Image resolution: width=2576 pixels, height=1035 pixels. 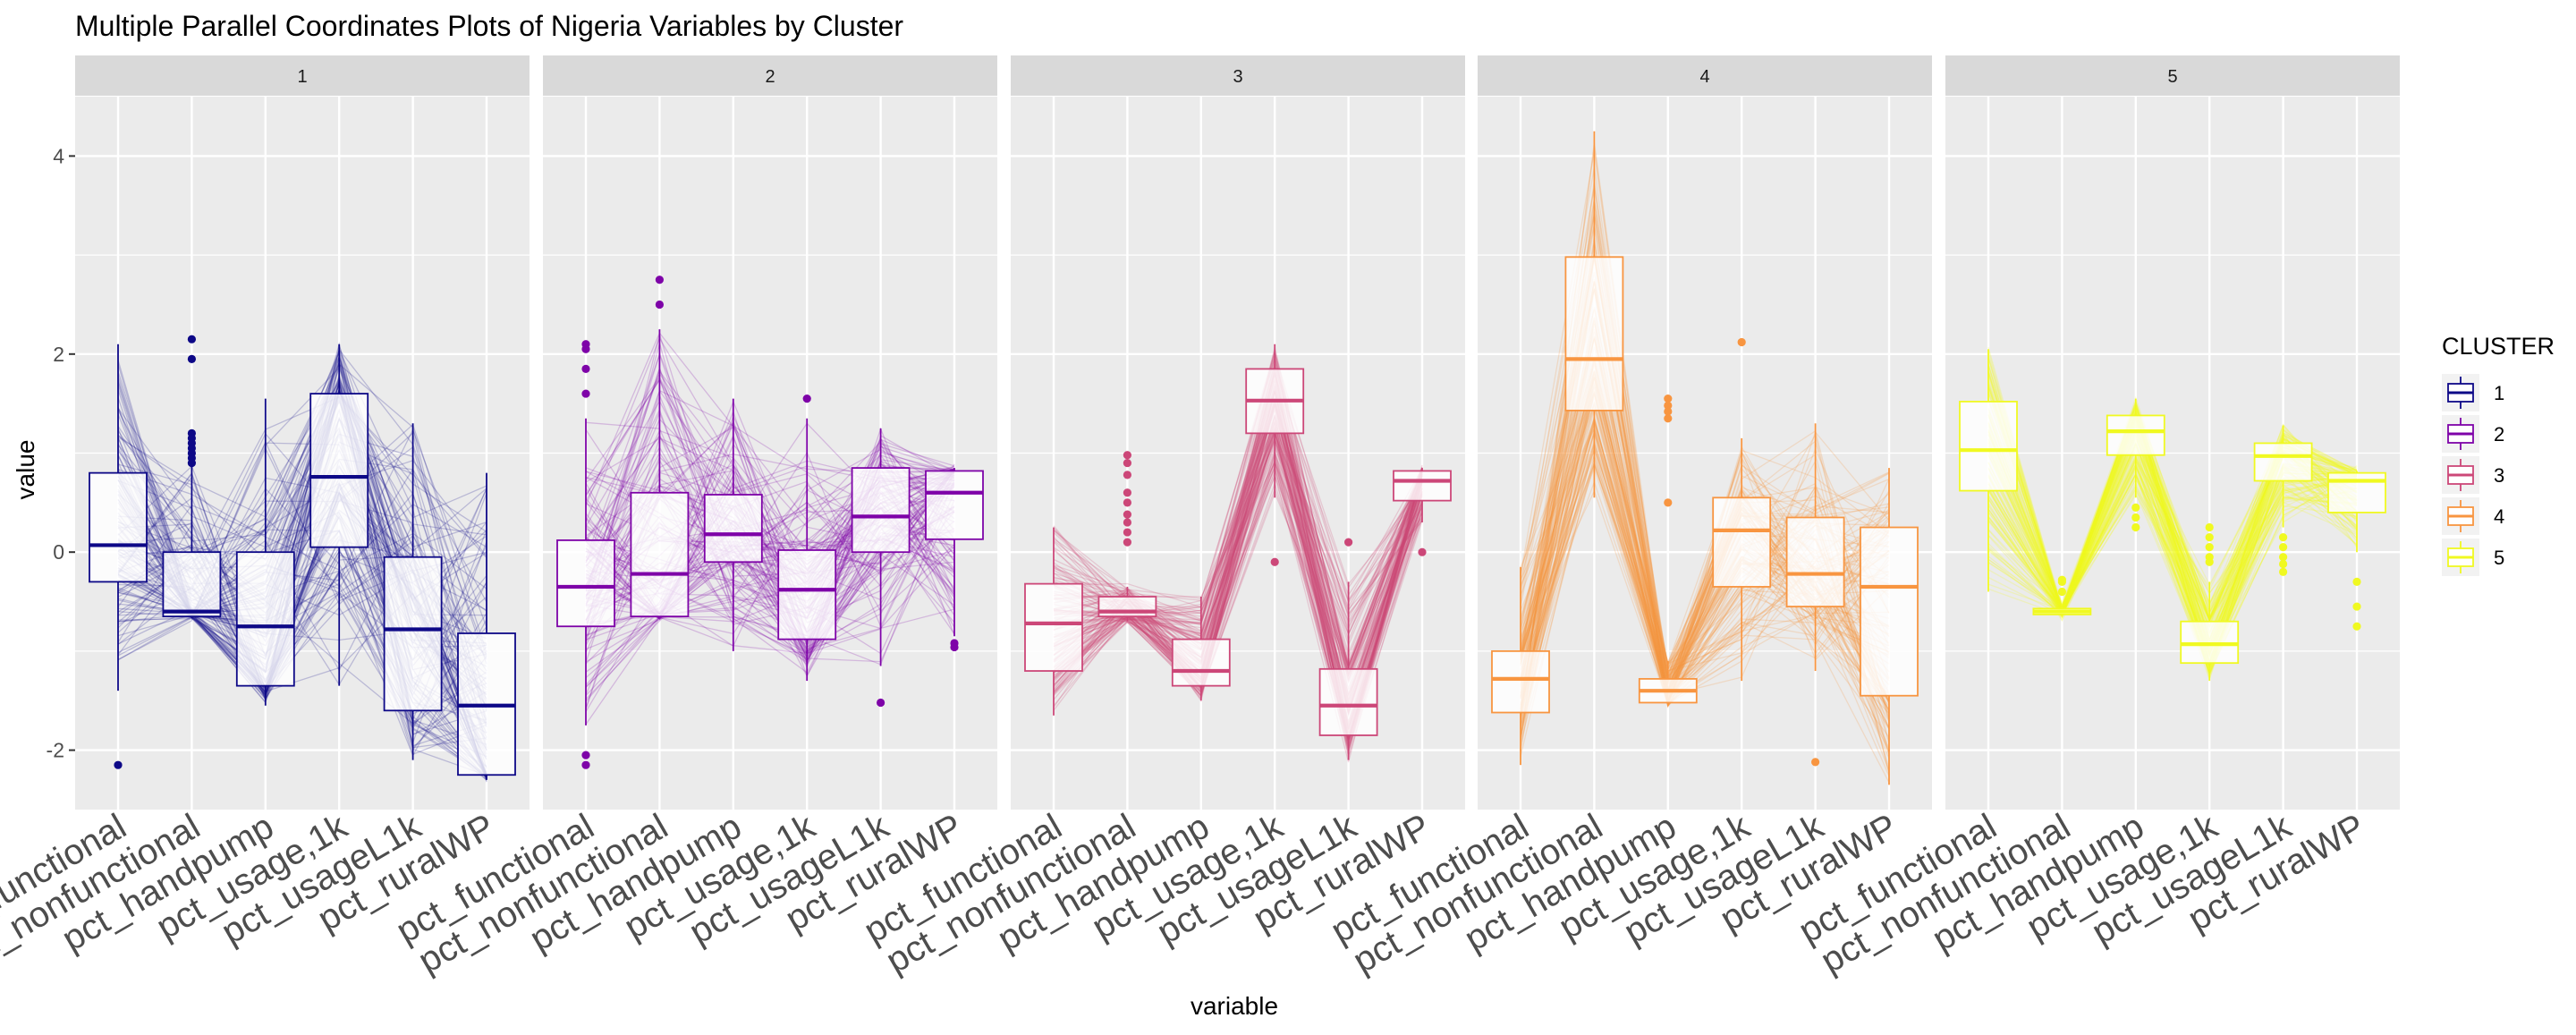 I want to click on boxplot-pct_nonfunctional, so click(x=192, y=476).